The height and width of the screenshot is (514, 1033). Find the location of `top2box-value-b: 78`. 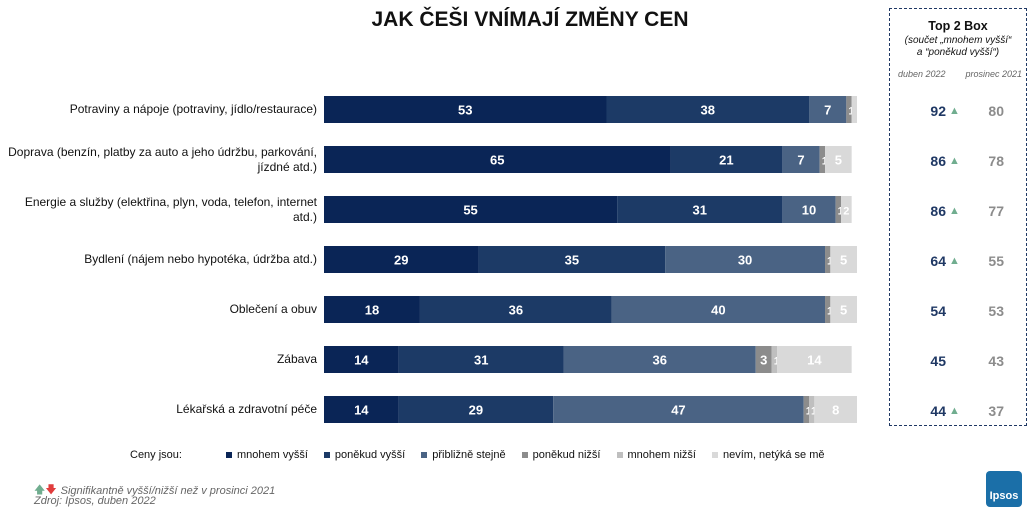

top2box-value-b: 78 is located at coordinates (996, 160).